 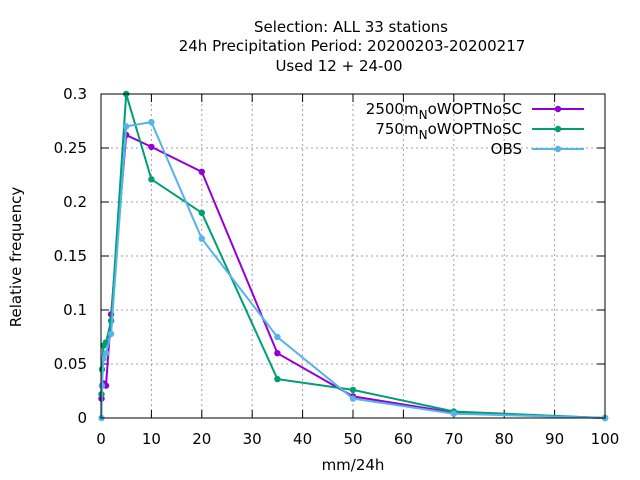 I want to click on y-tick-label: 0.3, so click(x=75, y=94).